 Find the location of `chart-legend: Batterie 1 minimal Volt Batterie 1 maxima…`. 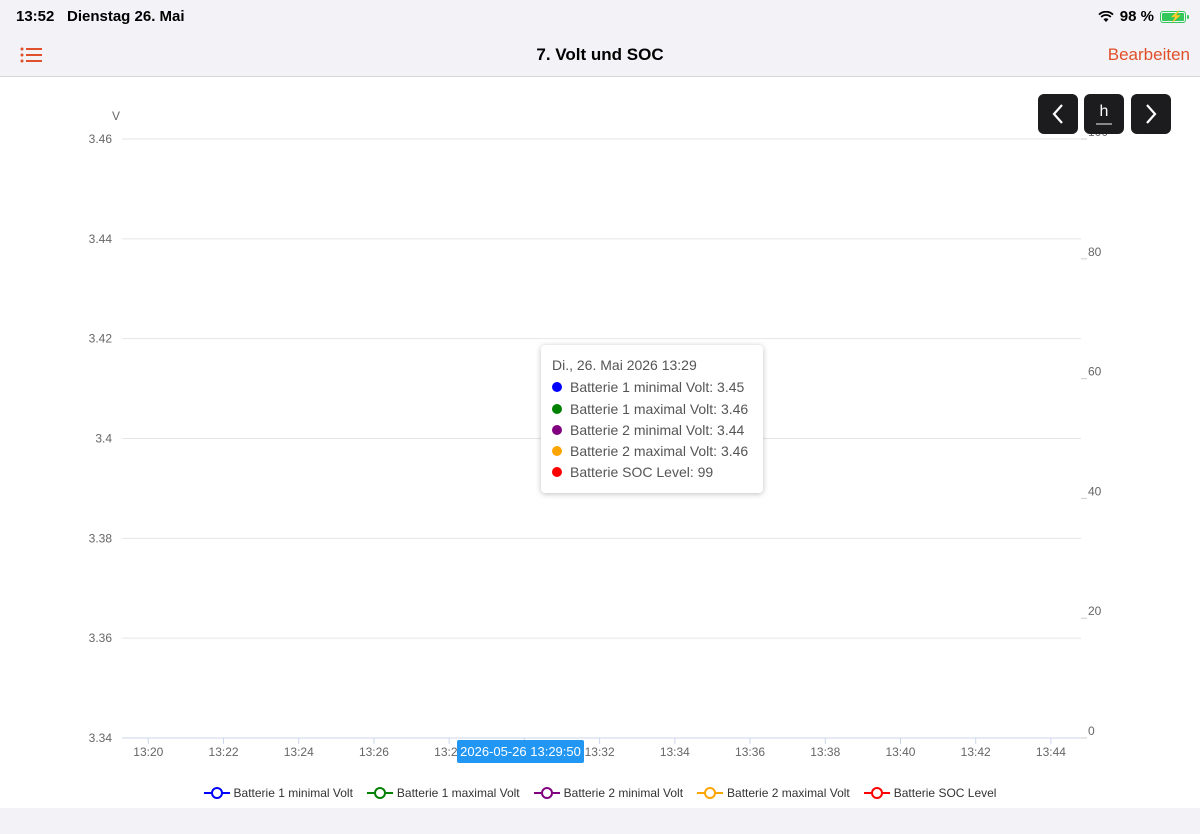

chart-legend: Batterie 1 minimal Volt Batterie 1 maxima… is located at coordinates (600, 793).